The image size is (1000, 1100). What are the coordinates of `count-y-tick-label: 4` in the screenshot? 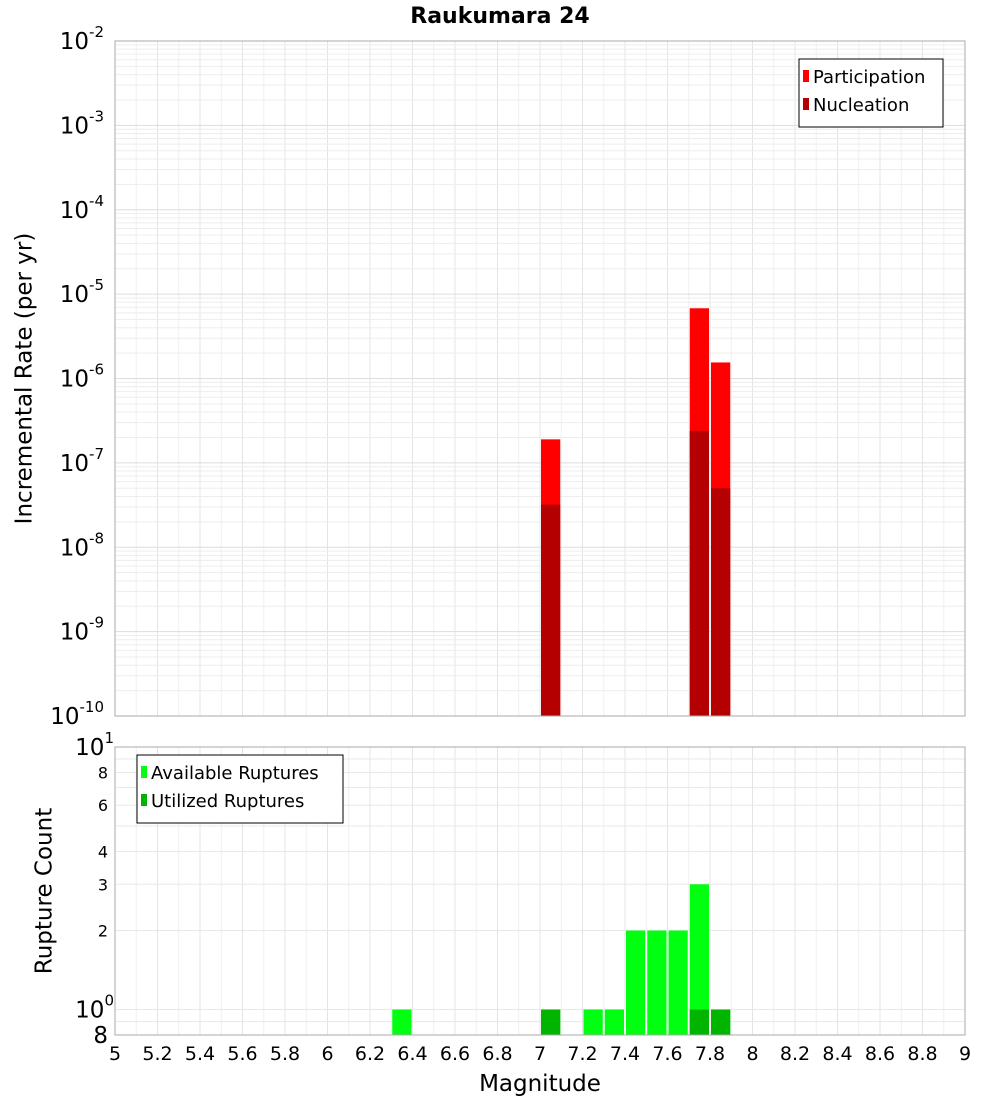 It's located at (103, 851).